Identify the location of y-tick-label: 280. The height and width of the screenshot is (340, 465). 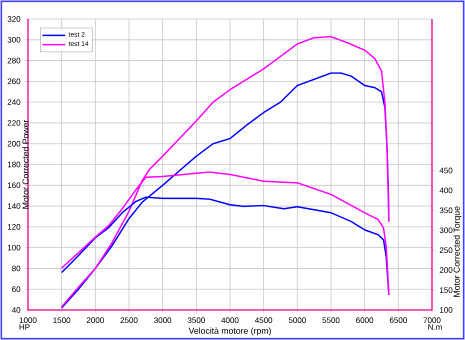
(14, 61).